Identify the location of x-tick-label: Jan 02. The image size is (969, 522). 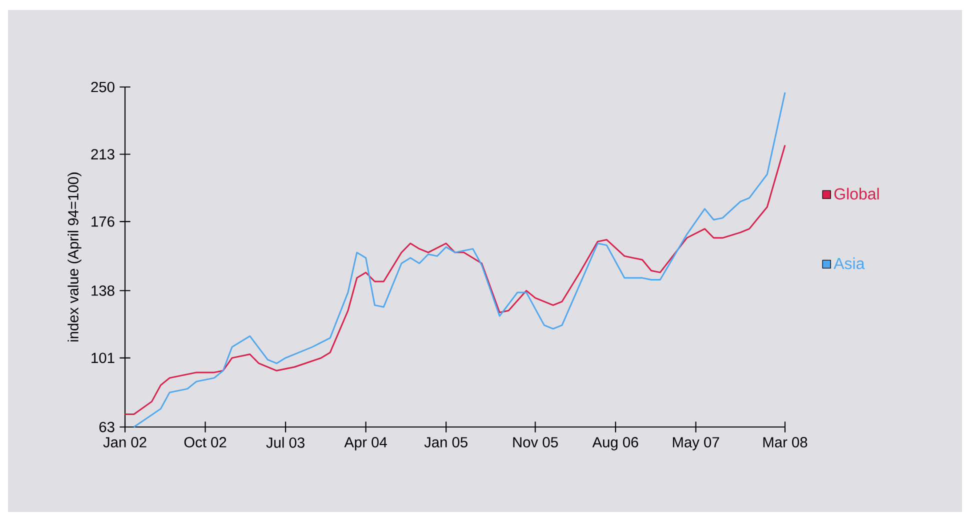
(124, 442).